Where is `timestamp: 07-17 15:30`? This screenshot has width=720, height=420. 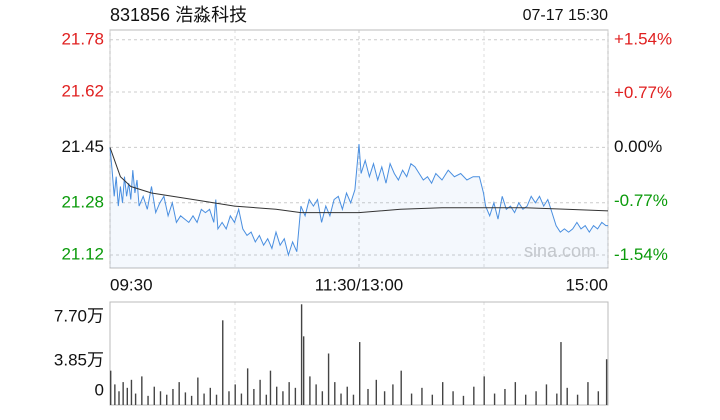 timestamp: 07-17 15:30 is located at coordinates (566, 15).